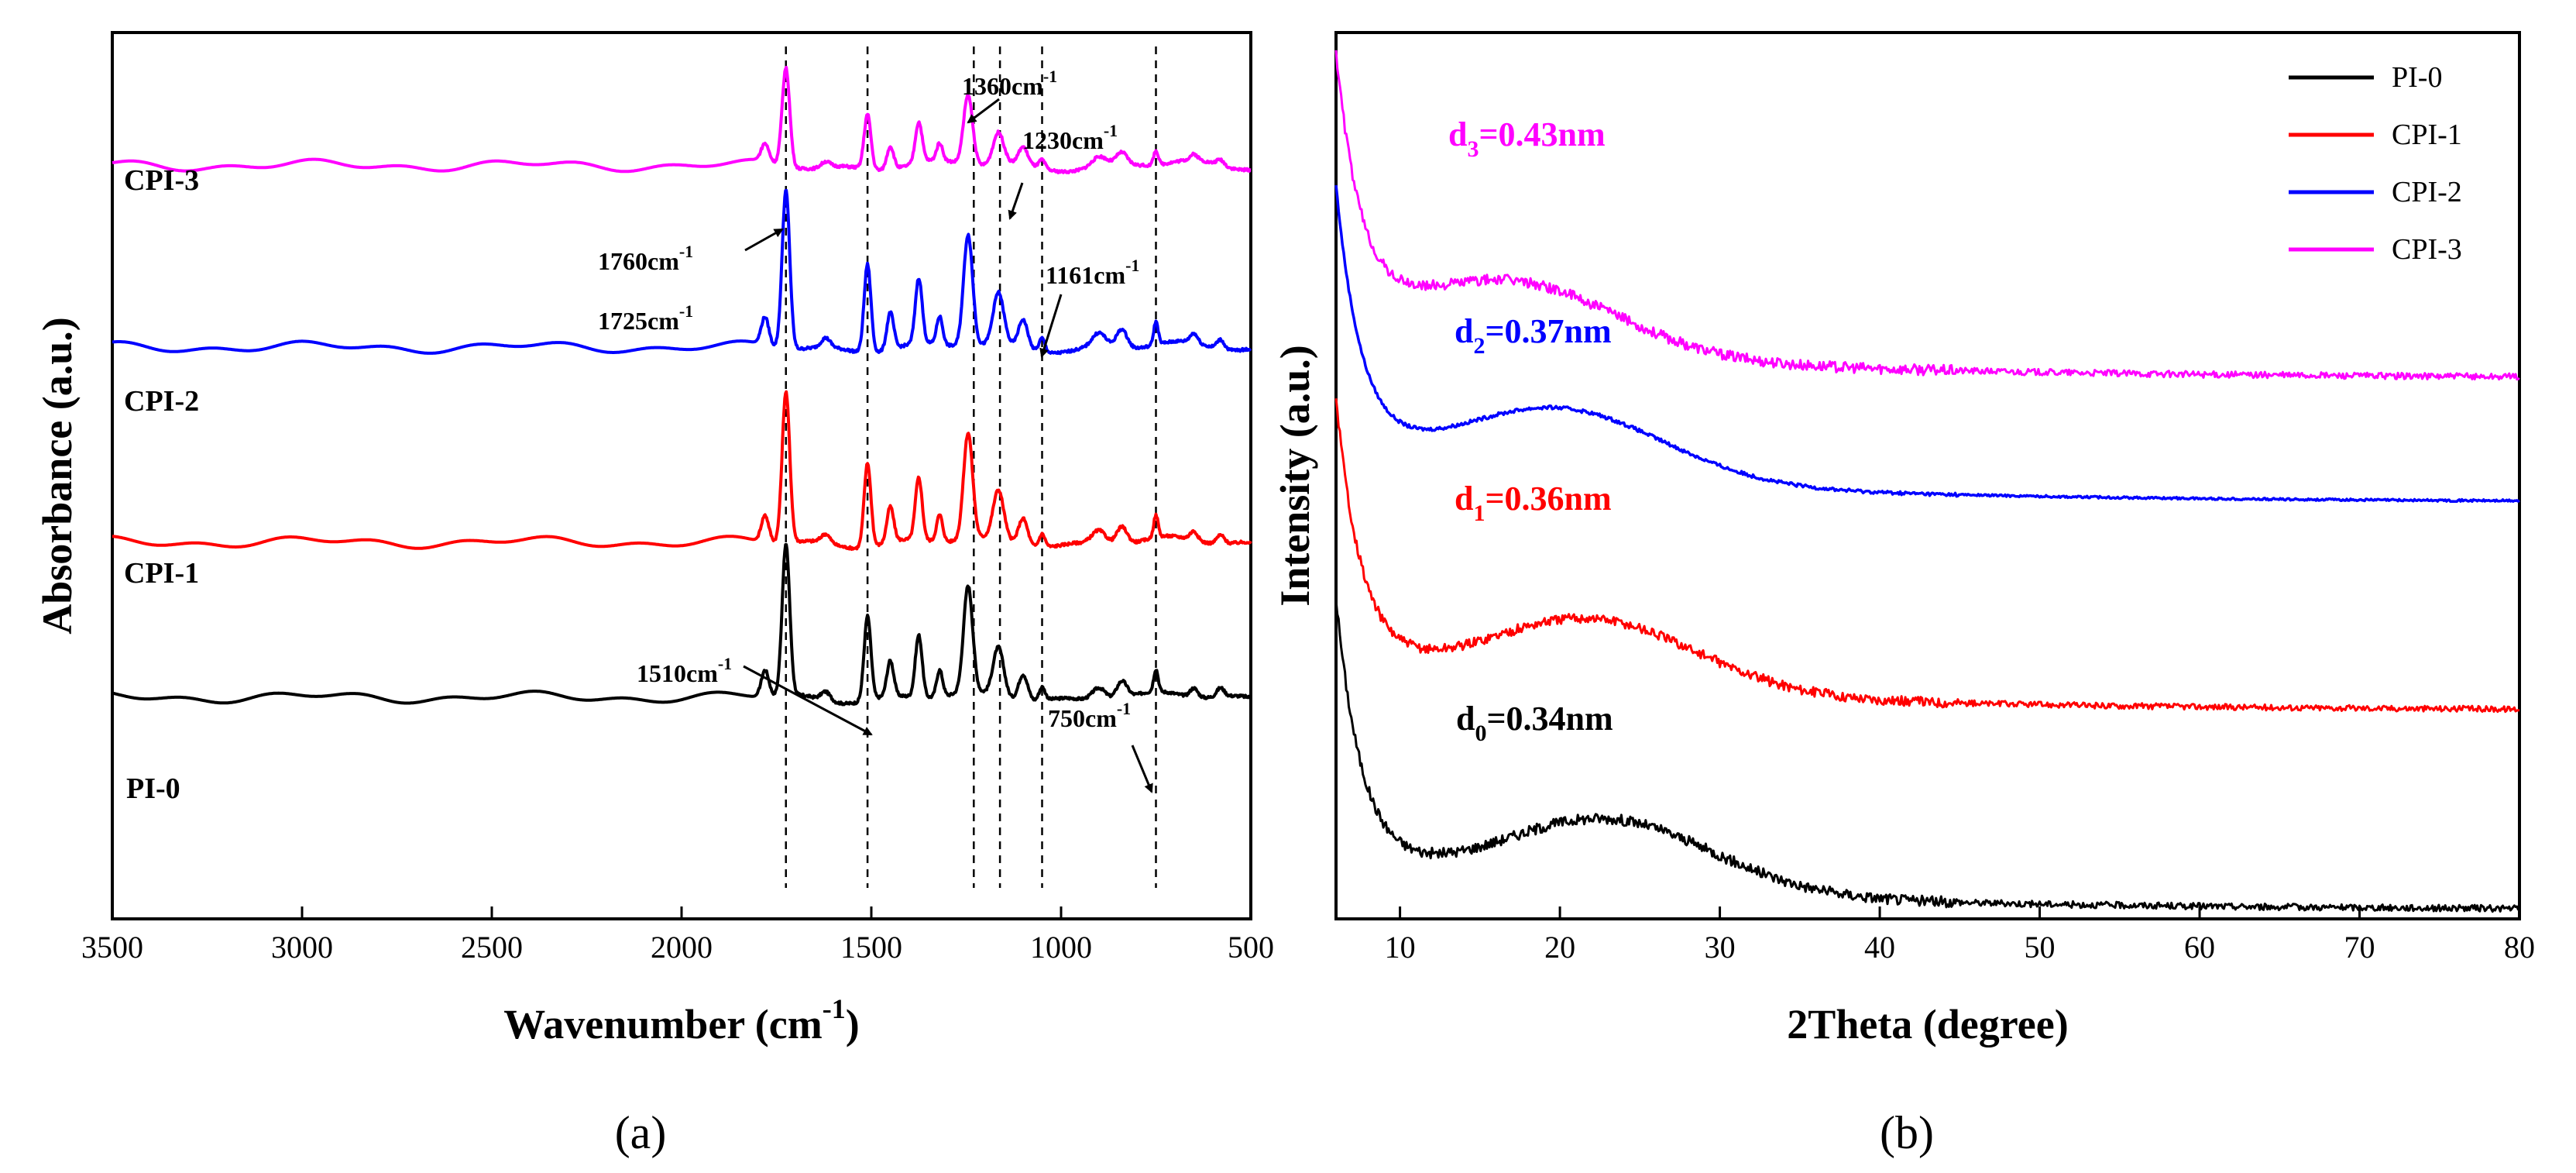  Describe the element at coordinates (1061, 947) in the screenshot. I see `ftir-x-tick-label: 1000` at that location.